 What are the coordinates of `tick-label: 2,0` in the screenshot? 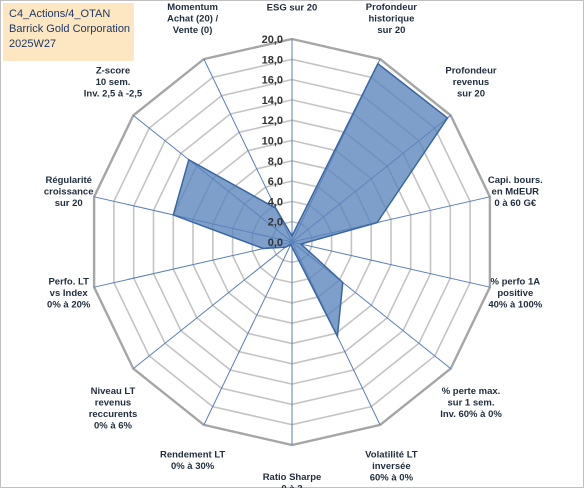 It's located at (275, 223).